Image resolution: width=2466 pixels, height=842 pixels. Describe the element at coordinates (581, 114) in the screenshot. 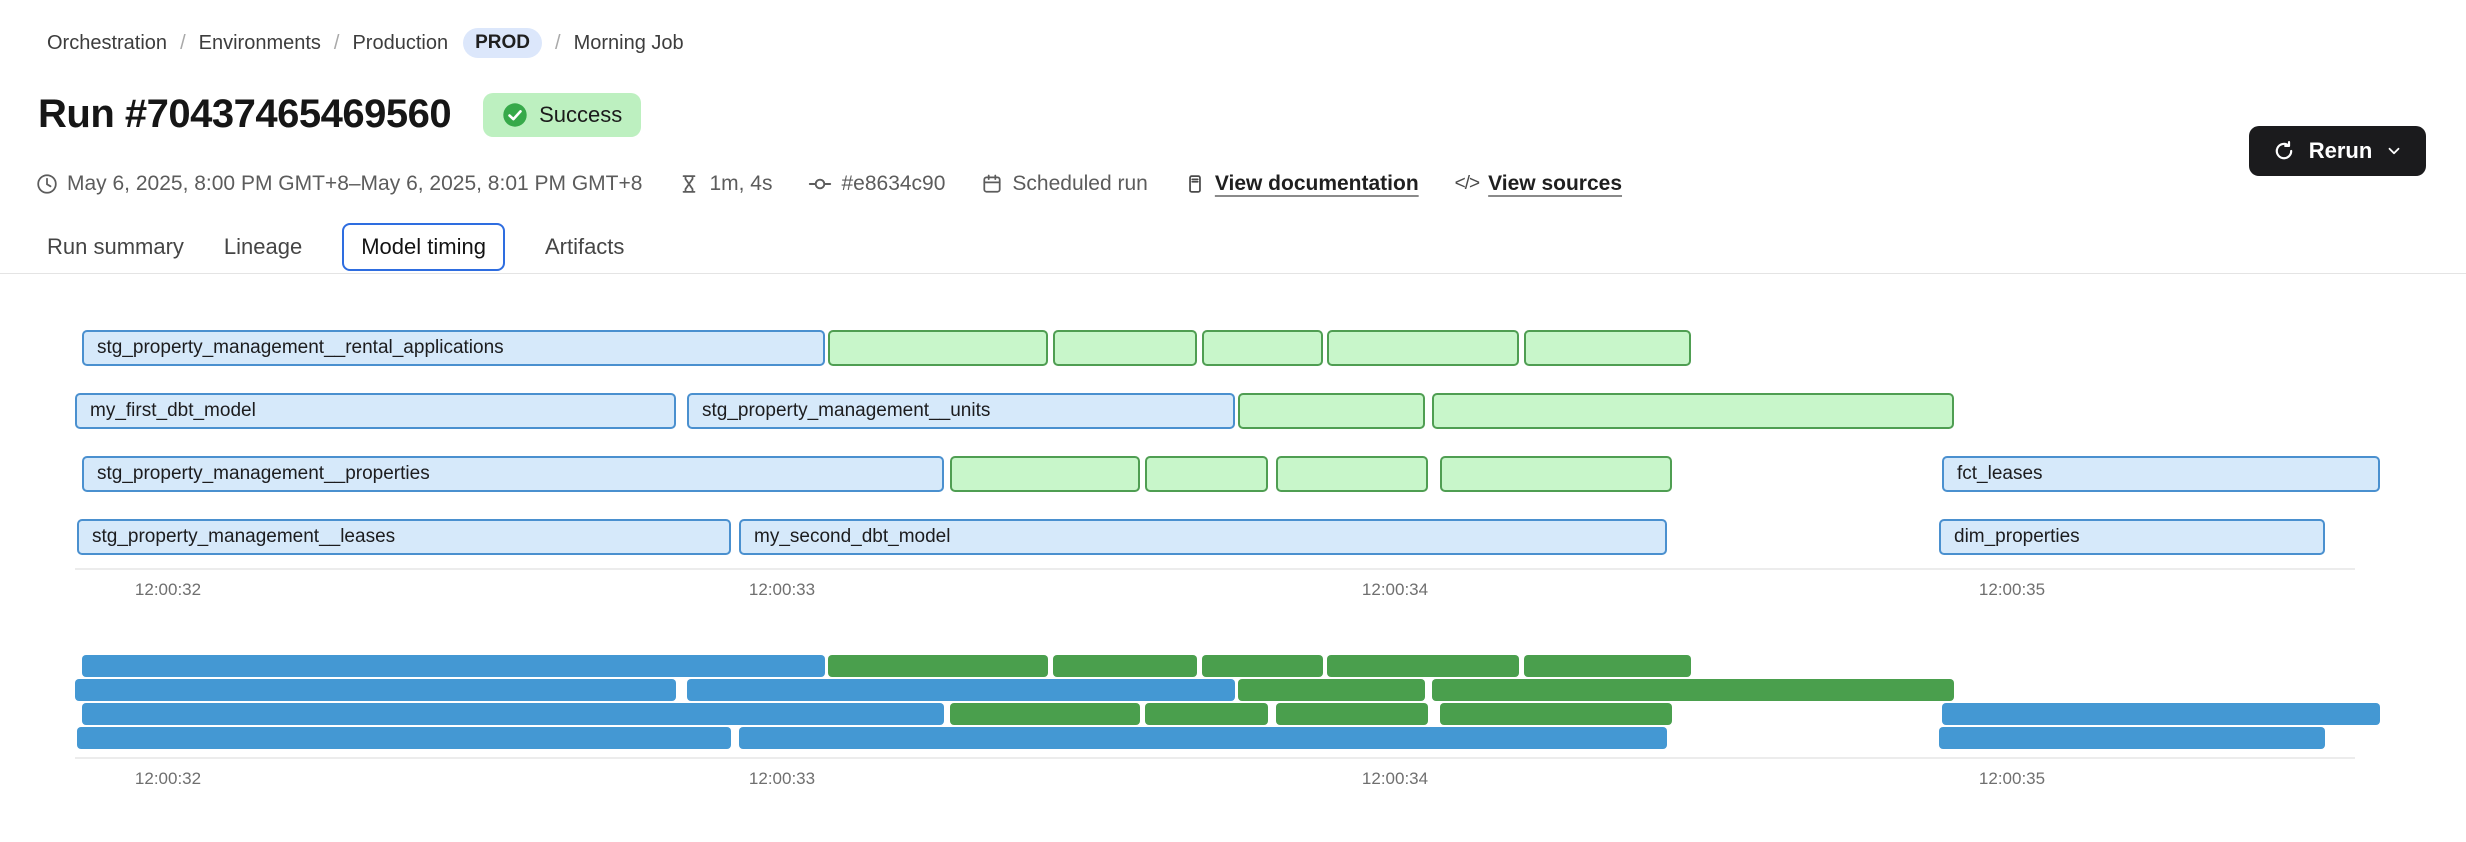

I see `status-badge-label: Success` at that location.